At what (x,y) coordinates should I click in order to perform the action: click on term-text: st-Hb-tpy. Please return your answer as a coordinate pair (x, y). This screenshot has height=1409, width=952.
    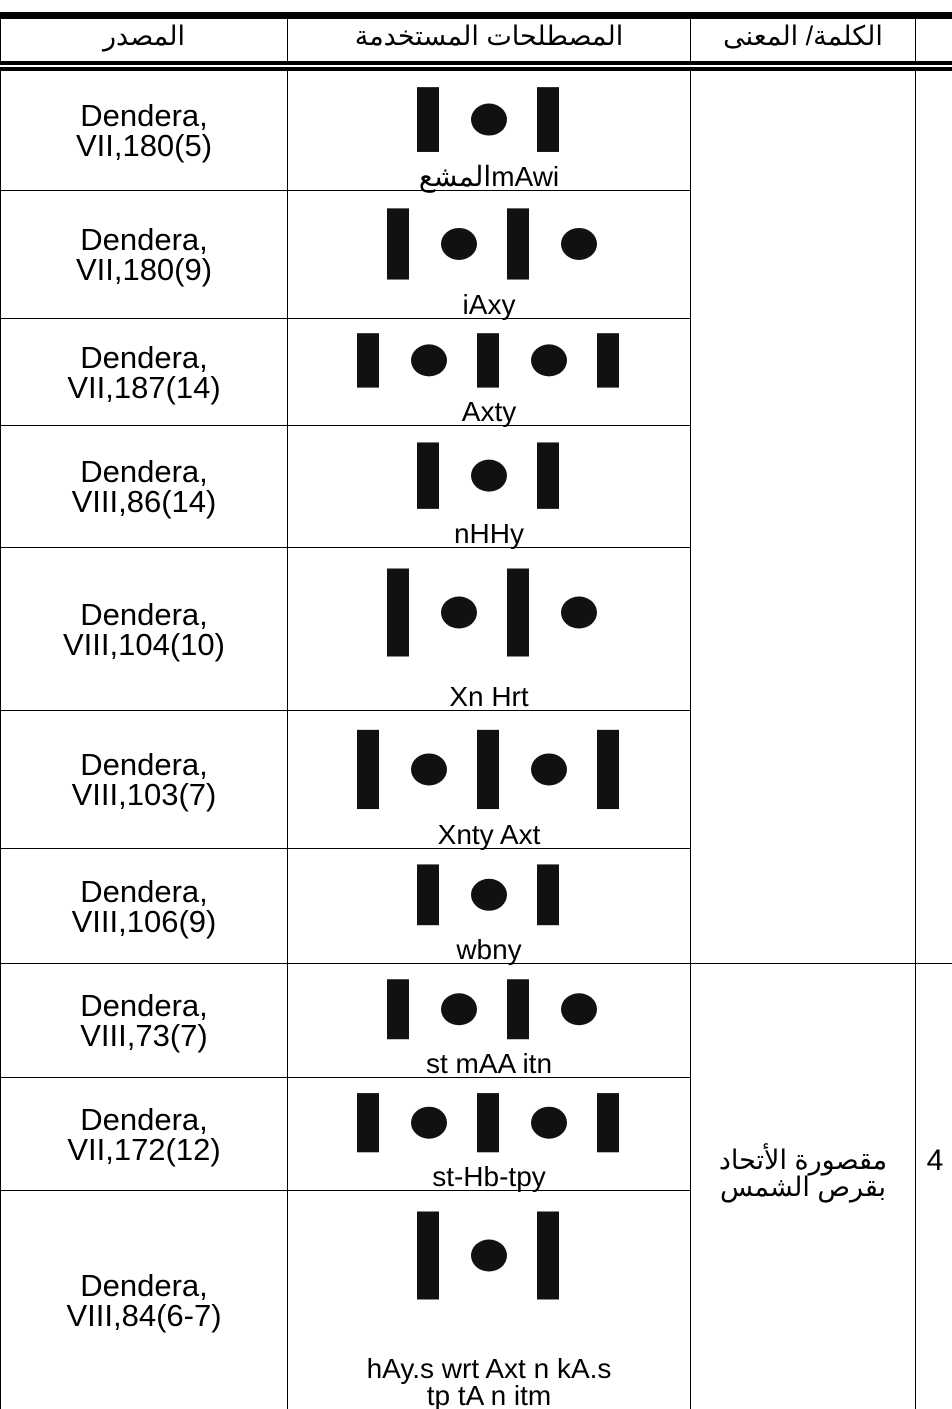
    Looking at the image, I should click on (489, 1176).